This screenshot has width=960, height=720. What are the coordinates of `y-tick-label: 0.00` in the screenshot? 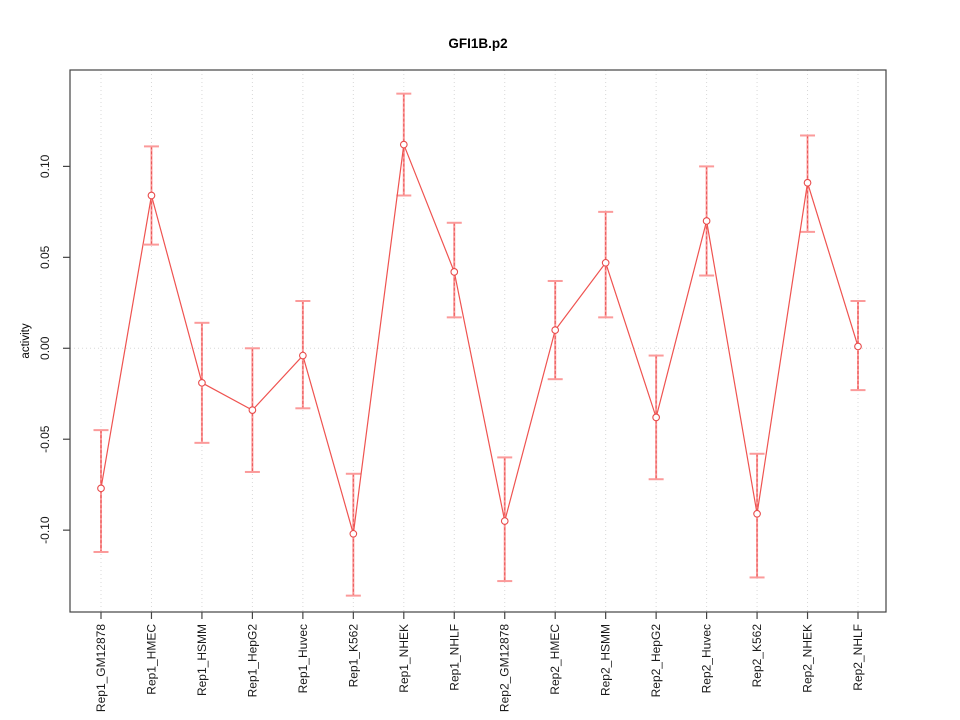 It's located at (45, 348).